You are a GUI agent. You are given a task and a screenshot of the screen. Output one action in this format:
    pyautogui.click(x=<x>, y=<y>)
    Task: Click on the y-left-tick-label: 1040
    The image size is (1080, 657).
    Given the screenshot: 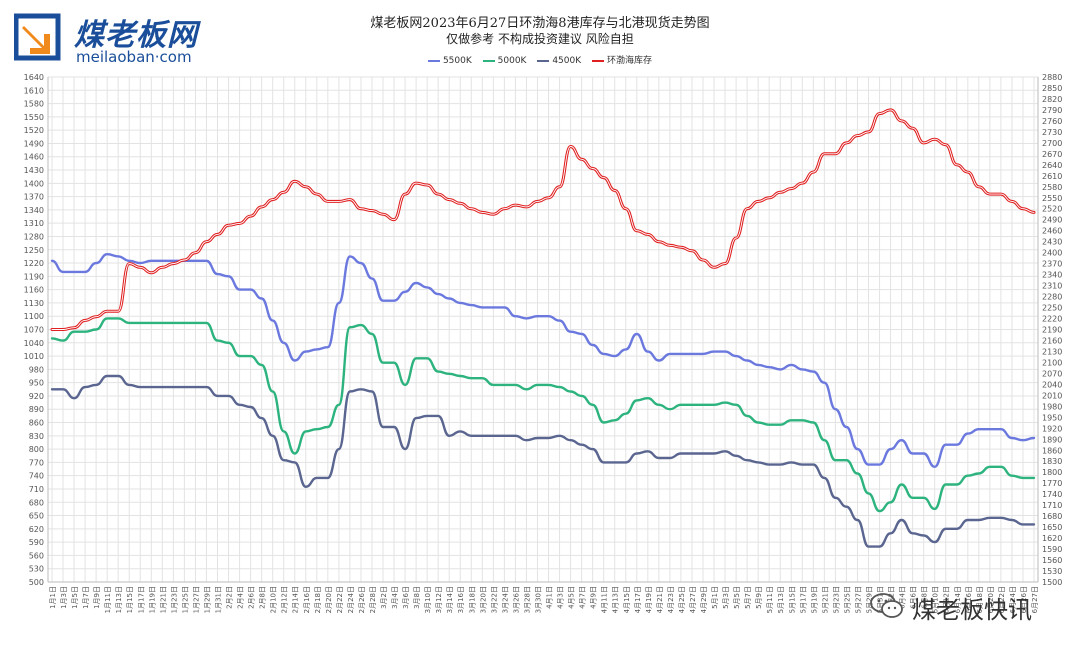 What is the action you would take?
    pyautogui.click(x=34, y=343)
    